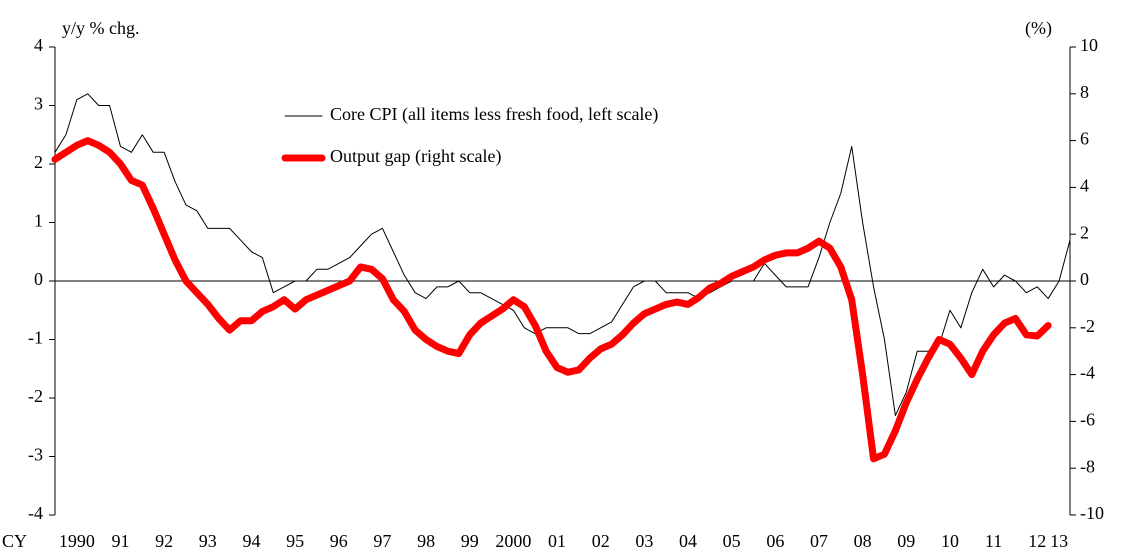  What do you see at coordinates (1084, 186) in the screenshot?
I see `y2-tick-label: 4` at bounding box center [1084, 186].